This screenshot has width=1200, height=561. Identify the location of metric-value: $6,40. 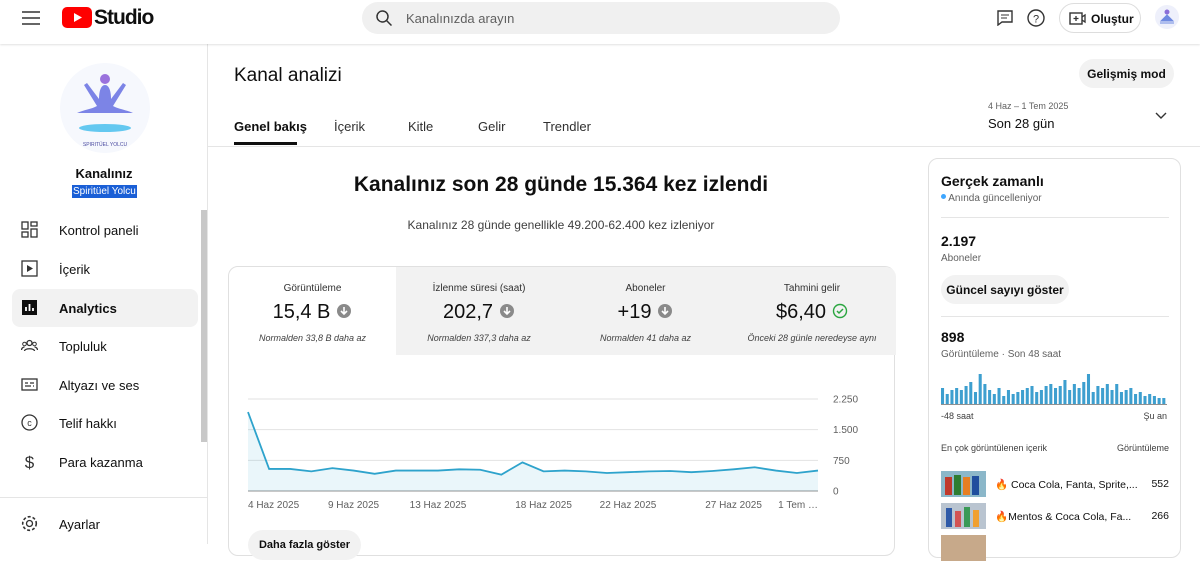
(812, 312).